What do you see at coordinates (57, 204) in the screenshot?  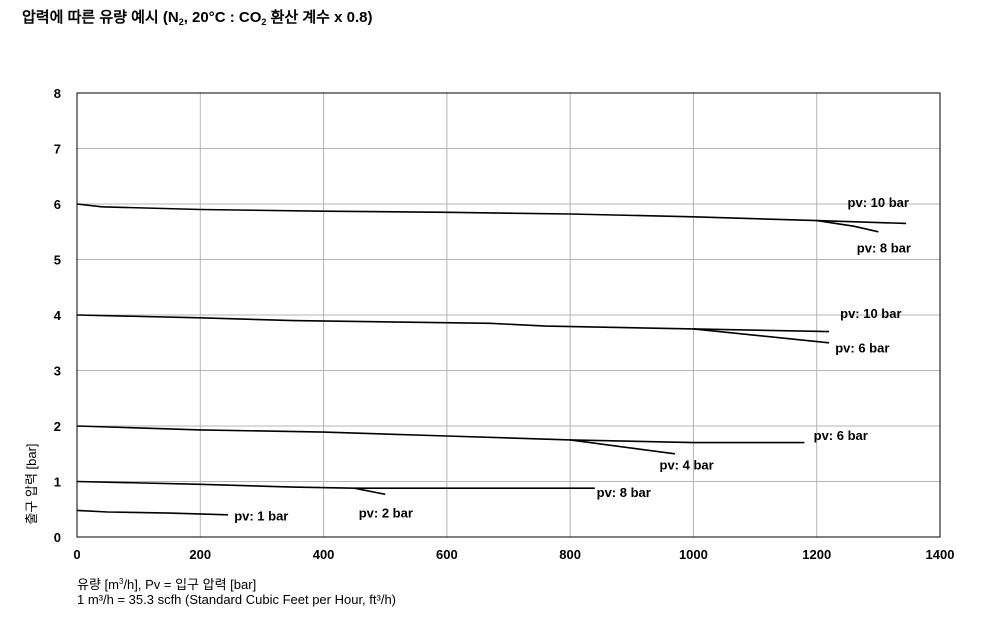 I see `y-tick-label: 6` at bounding box center [57, 204].